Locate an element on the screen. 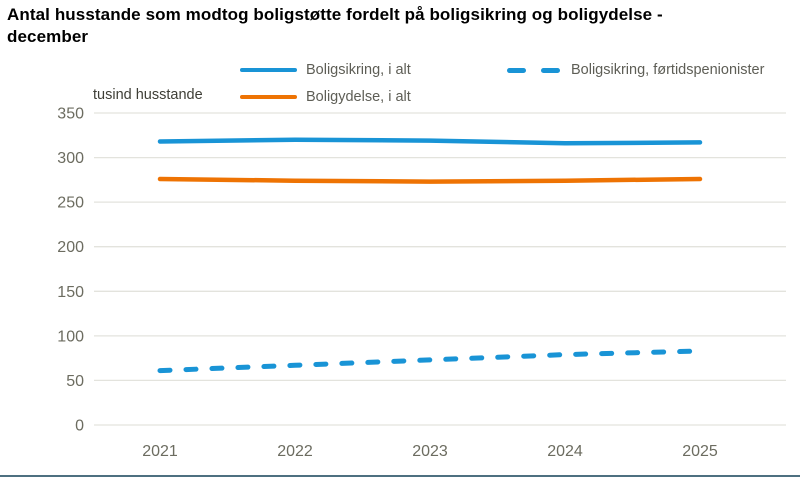  legend-item-boligsikring-i-alt: Boligsikring, i alt is located at coordinates (325, 70).